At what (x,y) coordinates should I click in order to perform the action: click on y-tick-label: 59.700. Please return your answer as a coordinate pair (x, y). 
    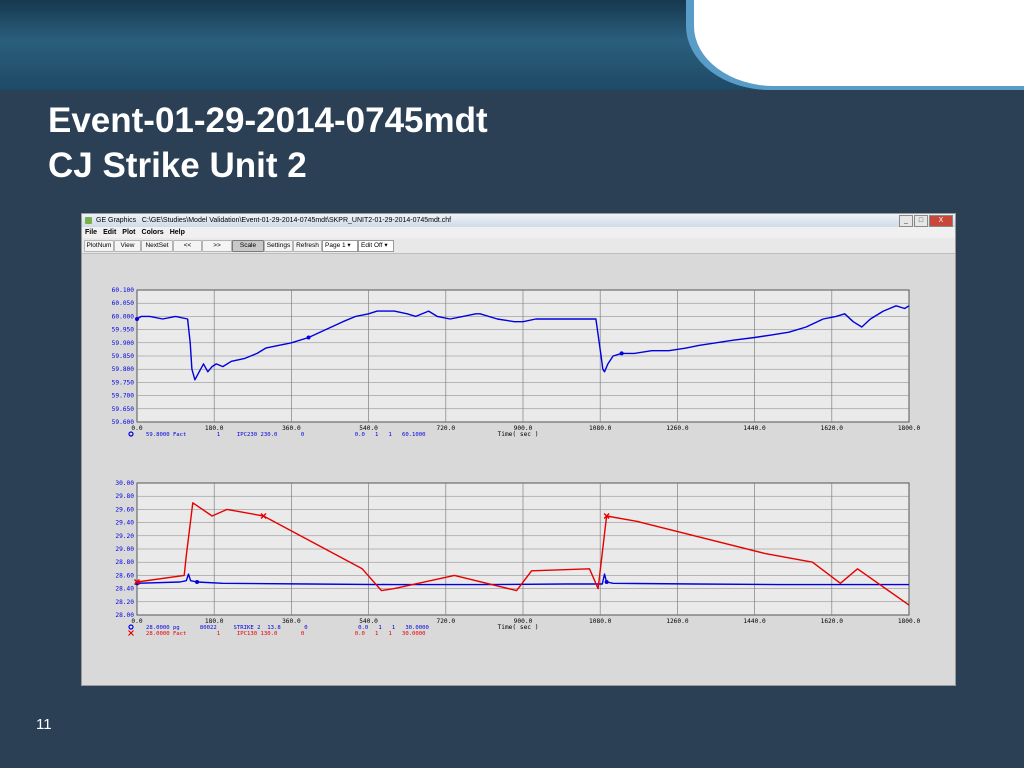
    Looking at the image, I should click on (123, 396).